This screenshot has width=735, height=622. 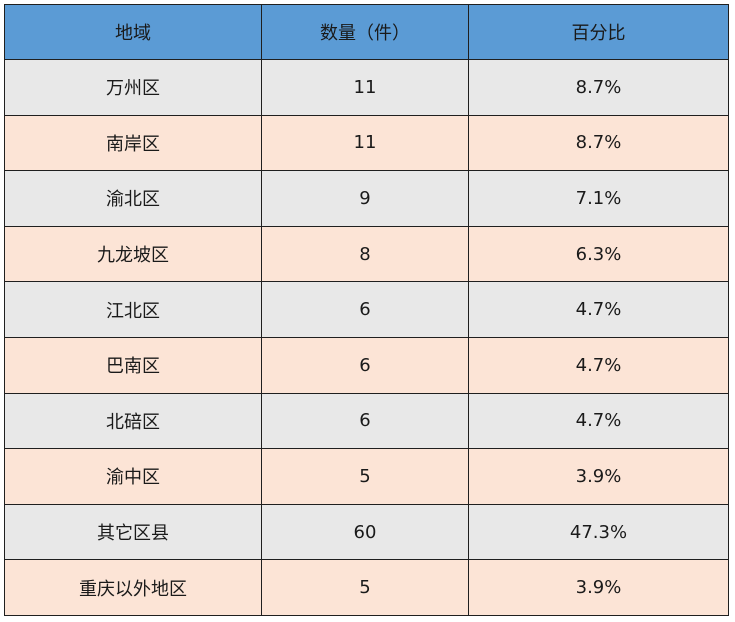 I want to click on table-row: 巴南区 6 4.7%, so click(x=366, y=365).